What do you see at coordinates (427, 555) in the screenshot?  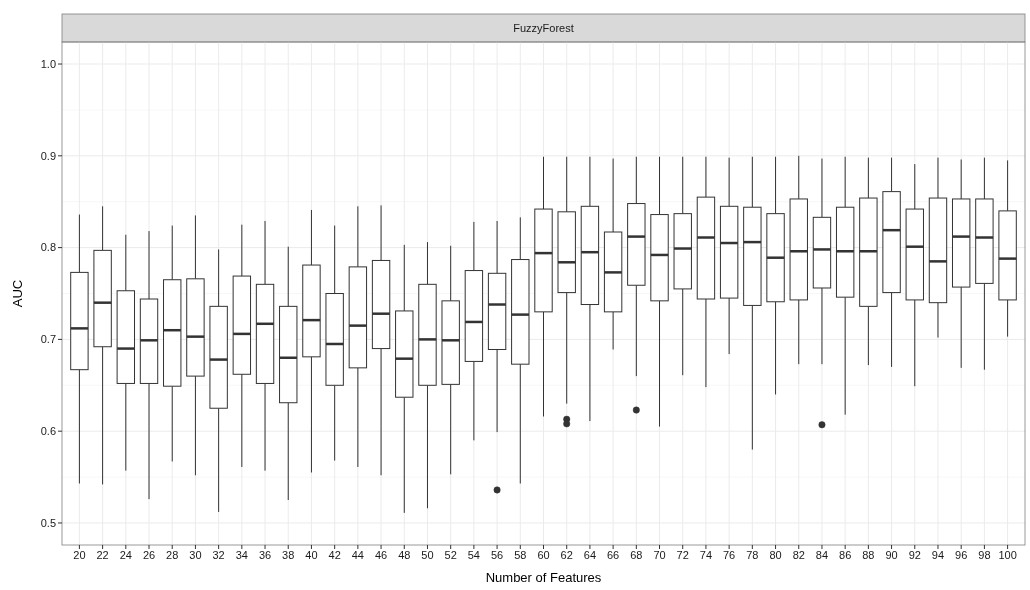 I see `x-tick-label: 50` at bounding box center [427, 555].